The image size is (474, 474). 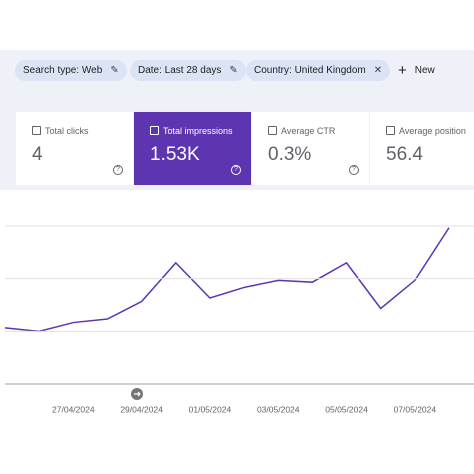 What do you see at coordinates (74, 148) in the screenshot?
I see `metric-card: Total clicks 4?` at bounding box center [74, 148].